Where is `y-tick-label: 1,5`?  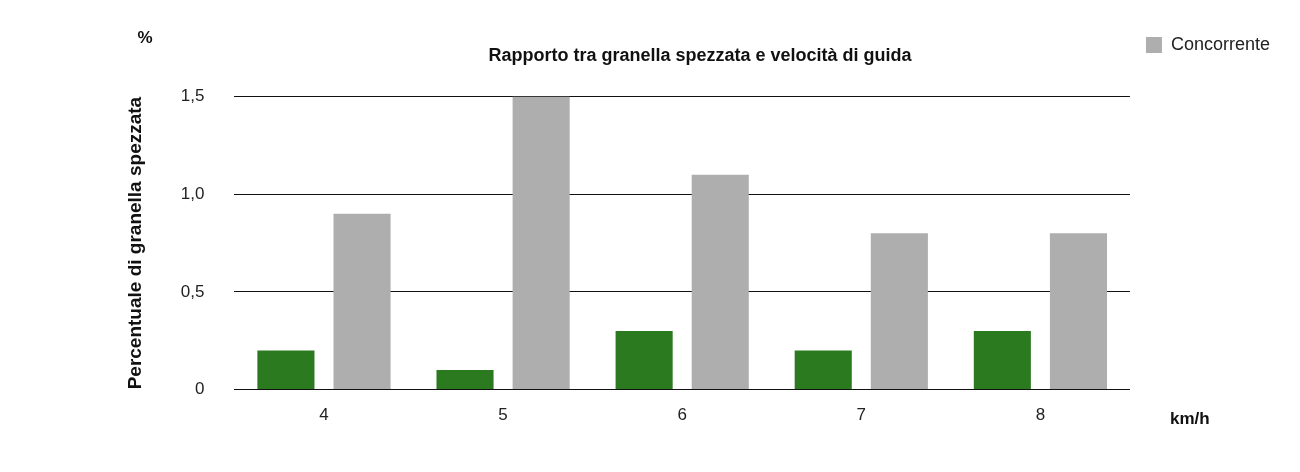 y-tick-label: 1,5 is located at coordinates (192, 96).